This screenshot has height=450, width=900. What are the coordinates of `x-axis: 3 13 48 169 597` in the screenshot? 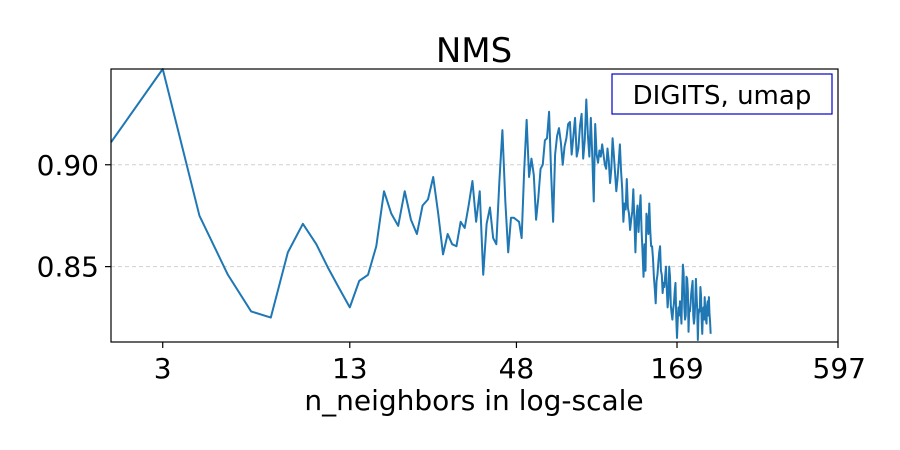 It's located at (510, 363).